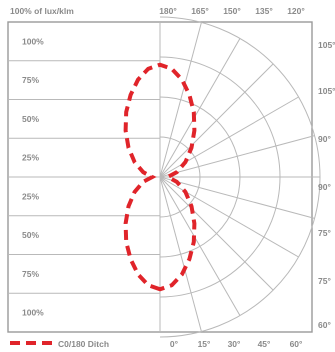 The height and width of the screenshot is (352, 335). Describe the element at coordinates (83, 344) in the screenshot. I see `legend-label: C0/180 Ditch` at that location.